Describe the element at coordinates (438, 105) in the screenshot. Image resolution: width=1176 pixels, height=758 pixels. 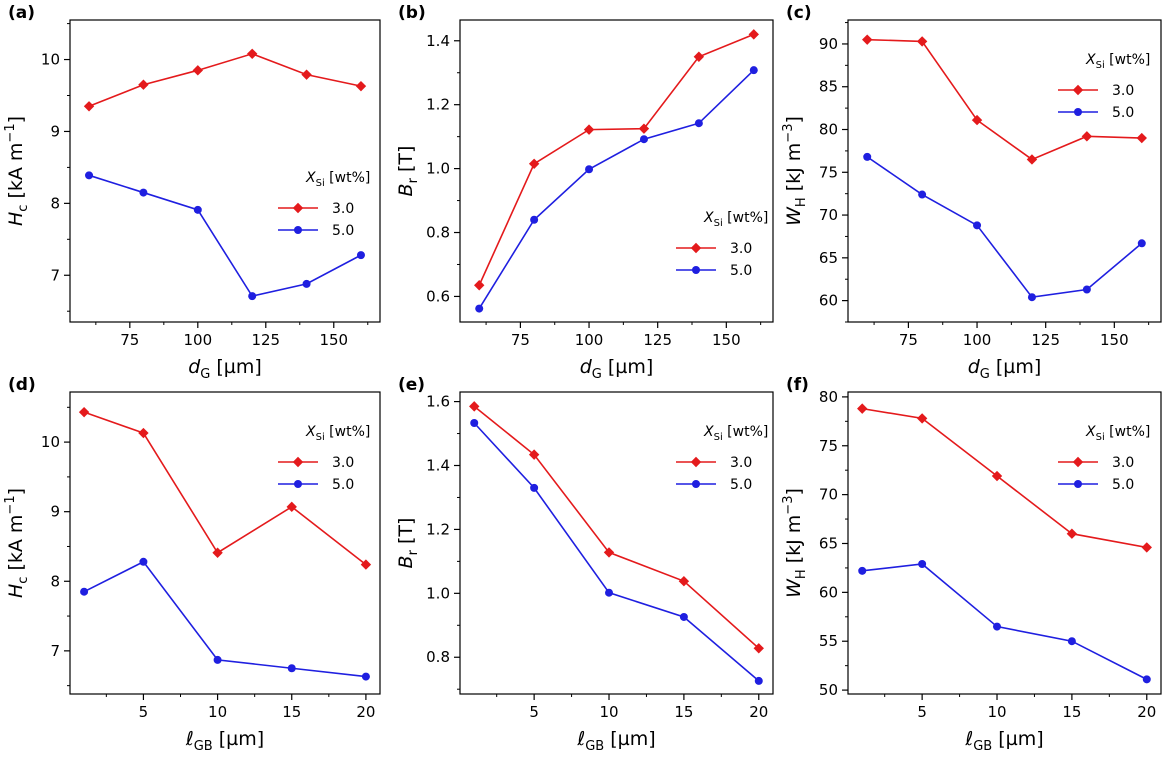
I see `y-tick-label: 1.2` at that location.